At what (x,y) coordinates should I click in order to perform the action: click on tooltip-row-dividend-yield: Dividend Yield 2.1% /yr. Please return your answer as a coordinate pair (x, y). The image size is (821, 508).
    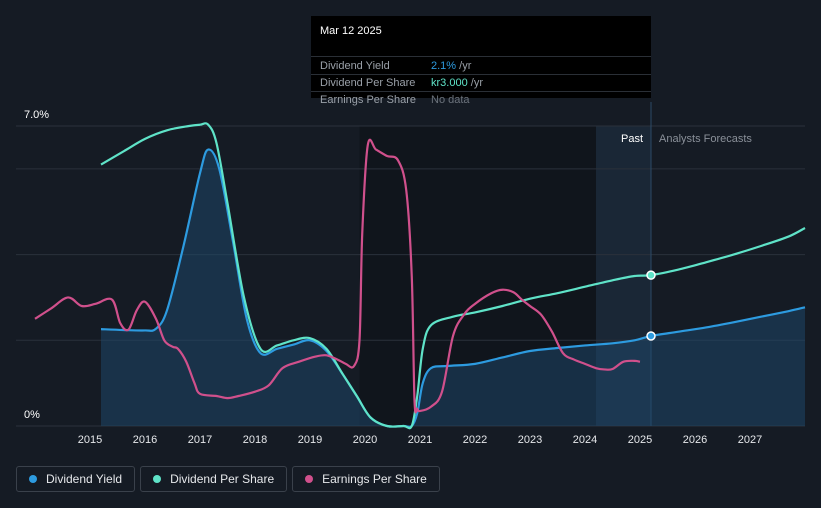
    Looking at the image, I should click on (481, 66).